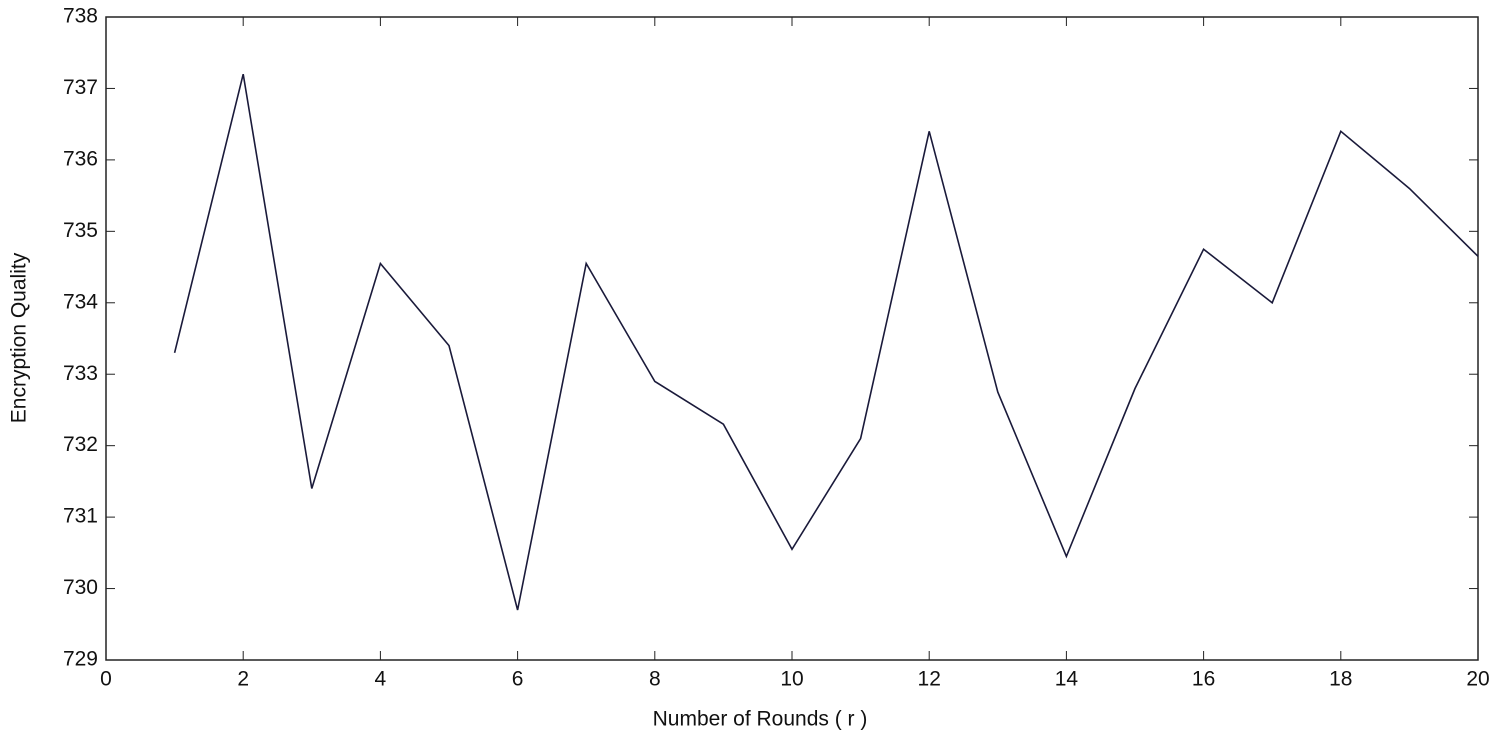 The image size is (1494, 742). Describe the element at coordinates (791, 679) in the screenshot. I see `x-tick-label: 10` at that location.